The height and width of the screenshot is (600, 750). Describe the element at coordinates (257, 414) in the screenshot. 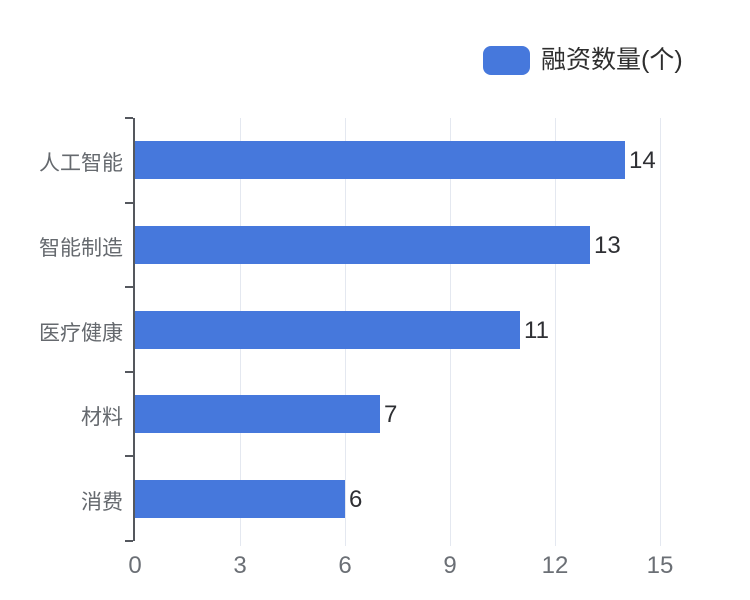

I see `bar-材料` at that location.